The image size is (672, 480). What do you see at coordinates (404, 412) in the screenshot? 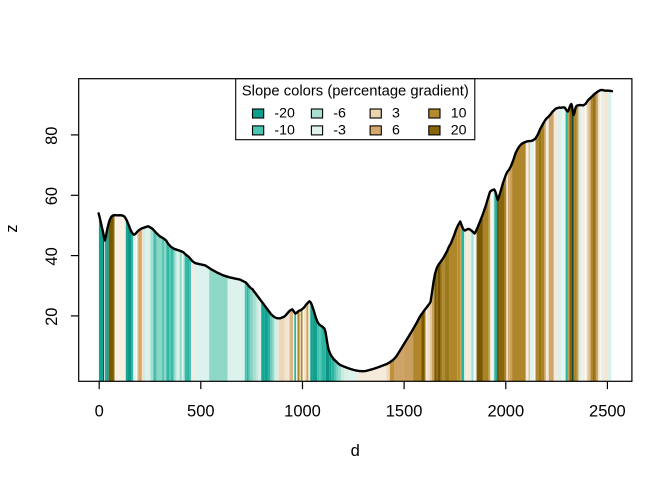
I see `svg-text: 1500` at bounding box center [404, 412].